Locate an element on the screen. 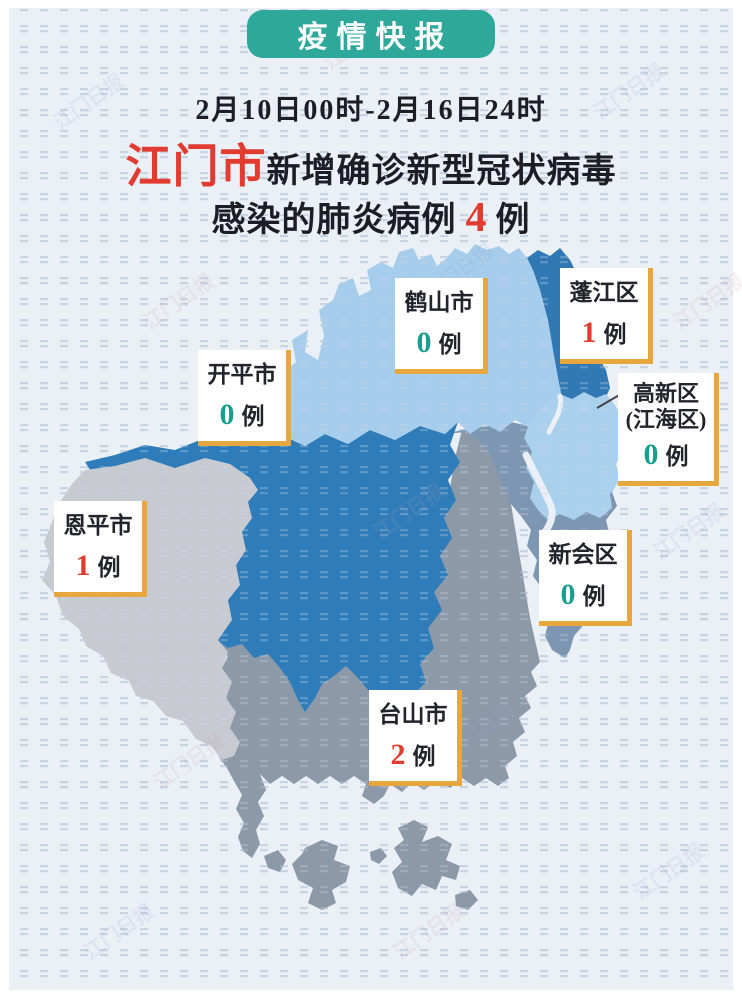 The image size is (742, 1000). region-name: 鹤山市 is located at coordinates (439, 302).